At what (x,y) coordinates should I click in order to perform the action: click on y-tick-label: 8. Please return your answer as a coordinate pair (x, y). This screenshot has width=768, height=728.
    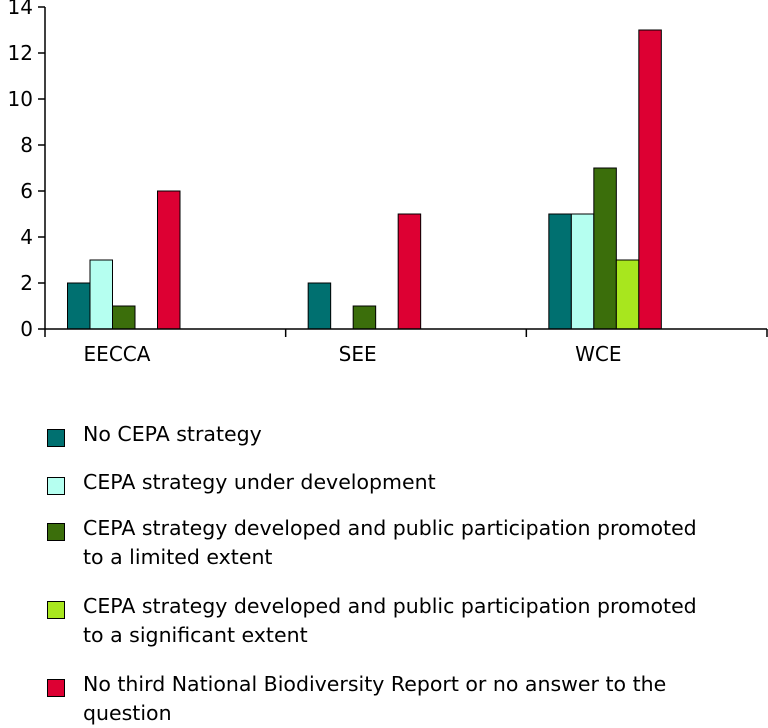
    Looking at the image, I should click on (26, 145).